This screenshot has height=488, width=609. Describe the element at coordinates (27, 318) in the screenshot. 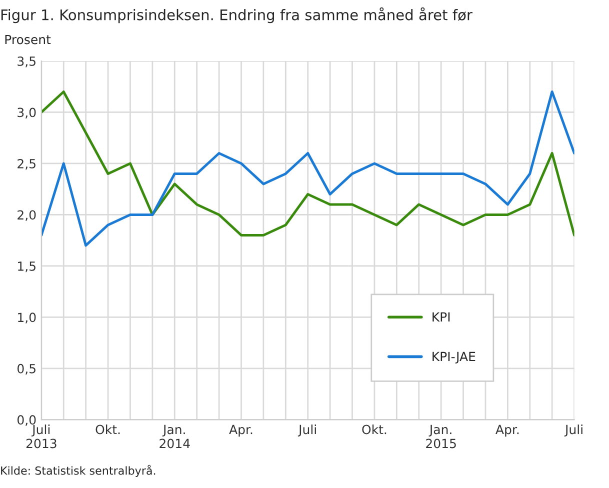

I see `y-tick-label: 1,0` at that location.